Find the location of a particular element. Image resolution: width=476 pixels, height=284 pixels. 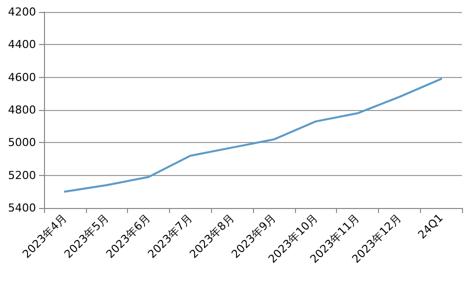

y-tick-label: 4800 is located at coordinates (22, 110).